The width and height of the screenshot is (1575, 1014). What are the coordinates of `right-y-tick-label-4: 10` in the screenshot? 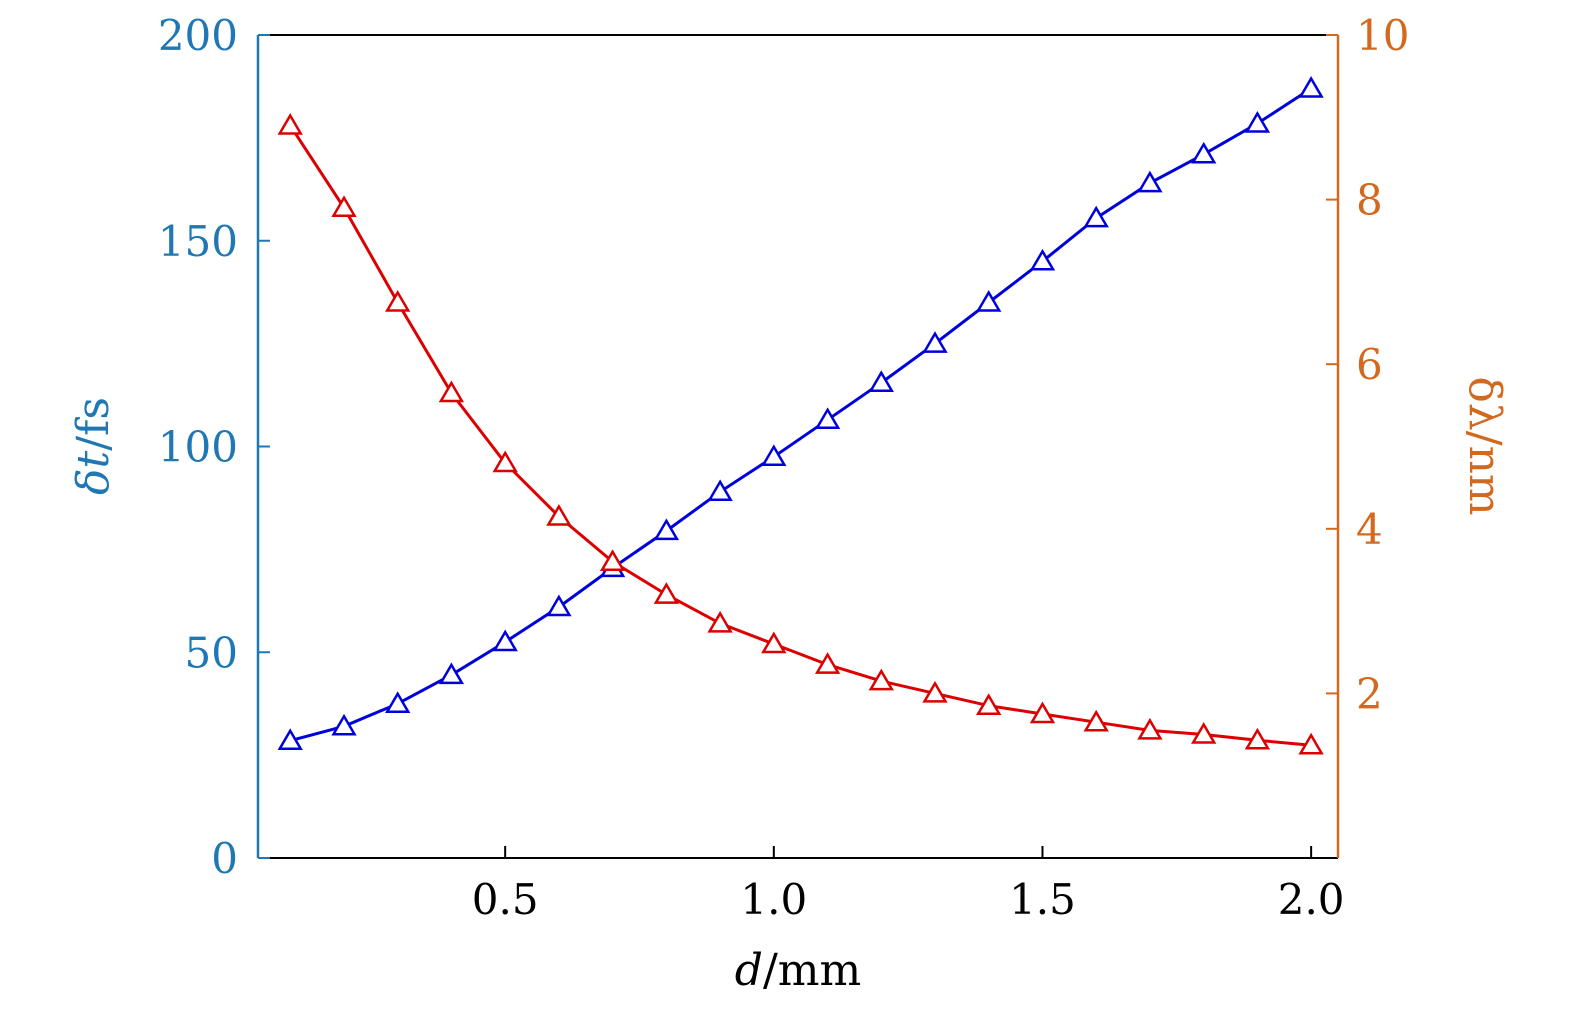 It's located at (1382, 35).